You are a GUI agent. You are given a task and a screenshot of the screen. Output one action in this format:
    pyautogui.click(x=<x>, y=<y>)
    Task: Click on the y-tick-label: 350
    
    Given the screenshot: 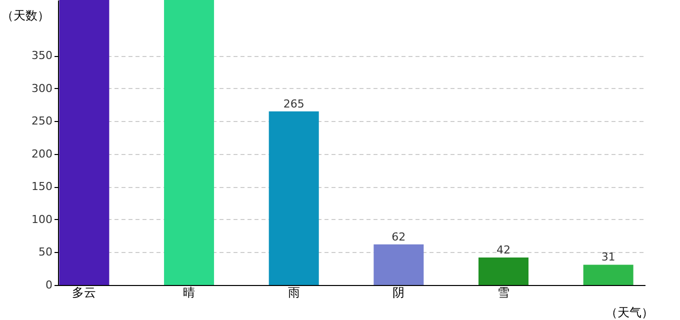 What is the action you would take?
    pyautogui.click(x=42, y=55)
    